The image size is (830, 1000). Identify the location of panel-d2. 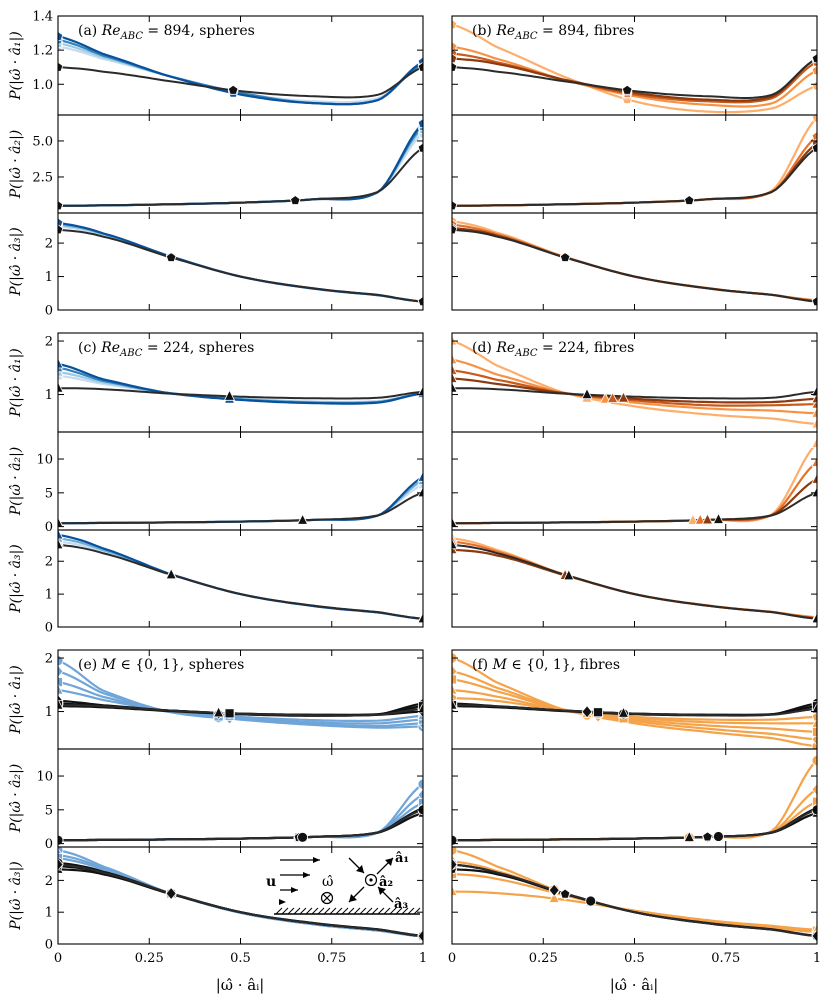
(634, 481).